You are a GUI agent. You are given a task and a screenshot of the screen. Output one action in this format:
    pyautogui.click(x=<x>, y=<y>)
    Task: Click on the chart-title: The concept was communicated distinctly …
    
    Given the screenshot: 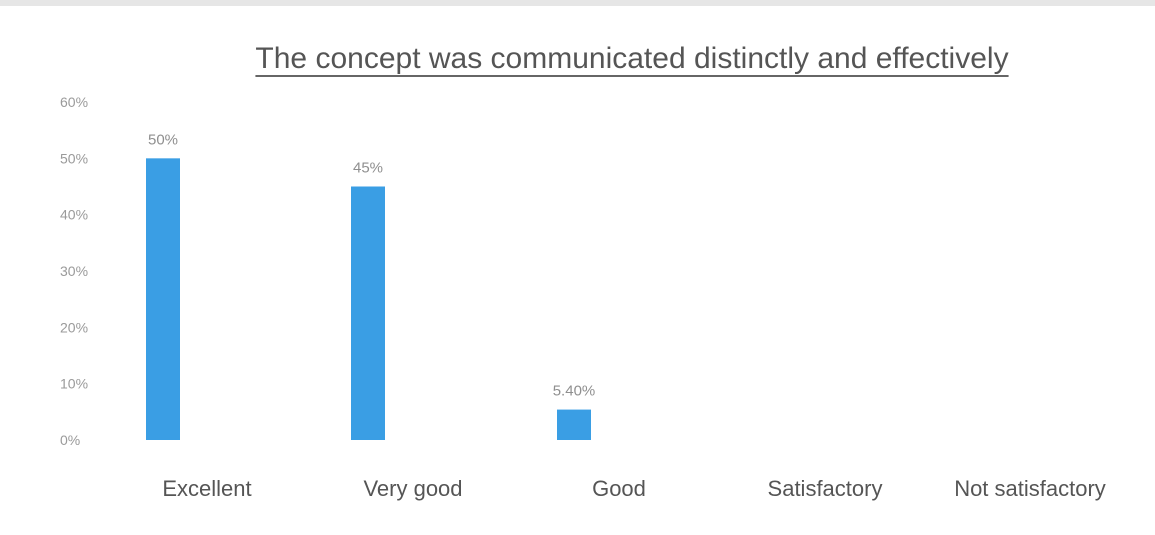 What is the action you would take?
    pyautogui.click(x=631, y=58)
    